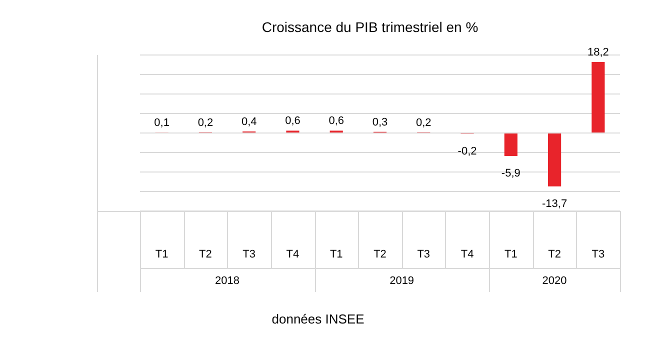 This screenshot has height=339, width=647. I want to click on chart-title: Croissance du PIB trimestriel en %, so click(370, 26).